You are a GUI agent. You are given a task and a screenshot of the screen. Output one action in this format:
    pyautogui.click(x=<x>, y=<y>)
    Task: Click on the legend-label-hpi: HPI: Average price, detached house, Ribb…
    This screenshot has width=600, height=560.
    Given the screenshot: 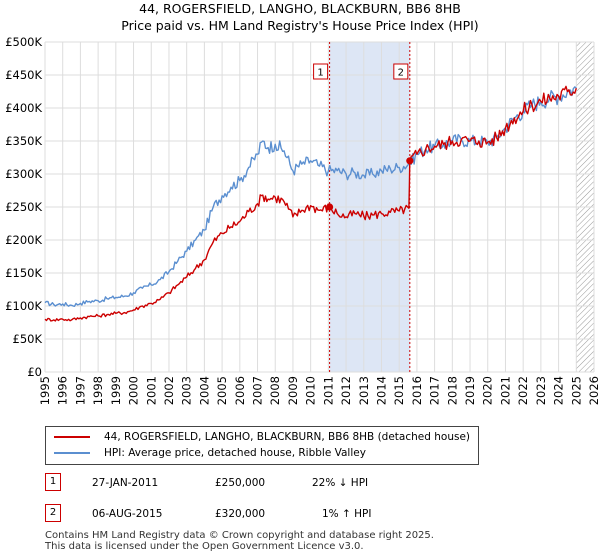 What is the action you would take?
    pyautogui.click(x=235, y=453)
    